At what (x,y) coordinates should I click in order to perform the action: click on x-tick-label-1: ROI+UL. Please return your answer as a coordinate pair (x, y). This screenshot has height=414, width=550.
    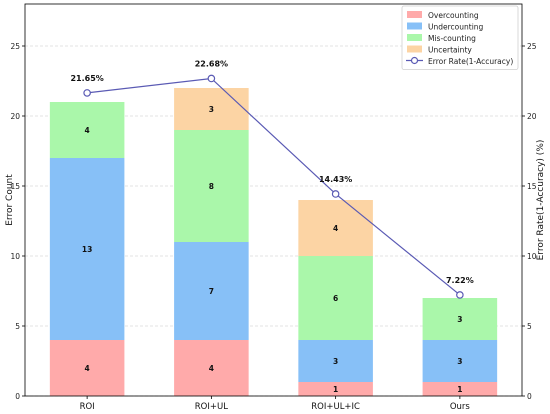
    Looking at the image, I should click on (211, 407).